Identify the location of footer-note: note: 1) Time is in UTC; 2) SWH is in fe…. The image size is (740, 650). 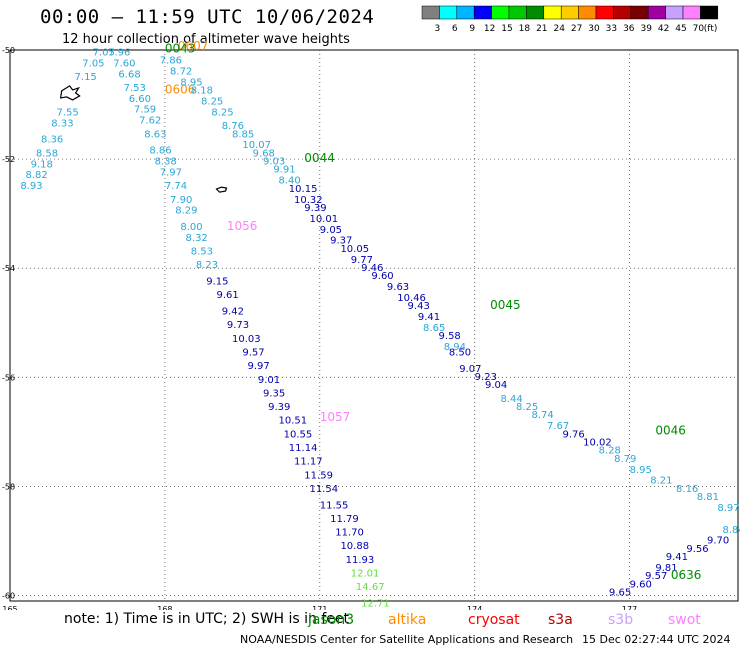
(207, 619).